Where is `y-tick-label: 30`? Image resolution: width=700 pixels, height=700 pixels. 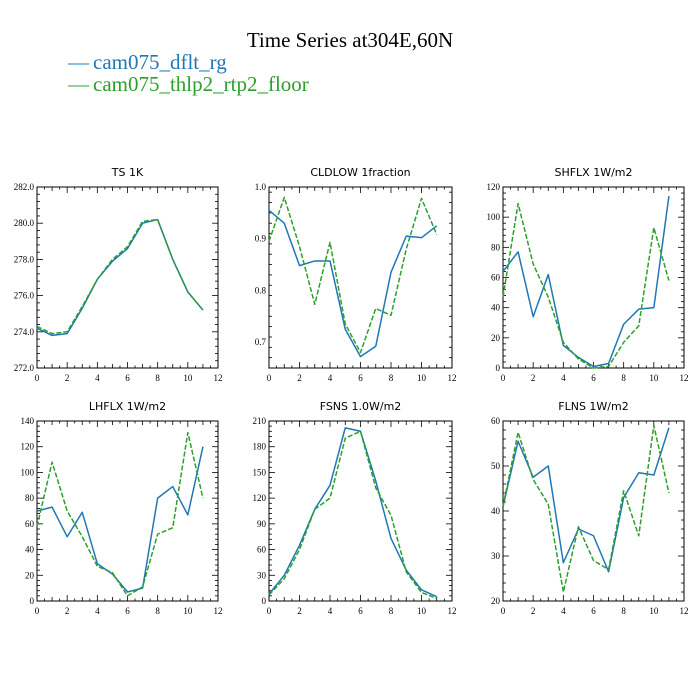
y-tick-label: 30 is located at coordinates (496, 556).